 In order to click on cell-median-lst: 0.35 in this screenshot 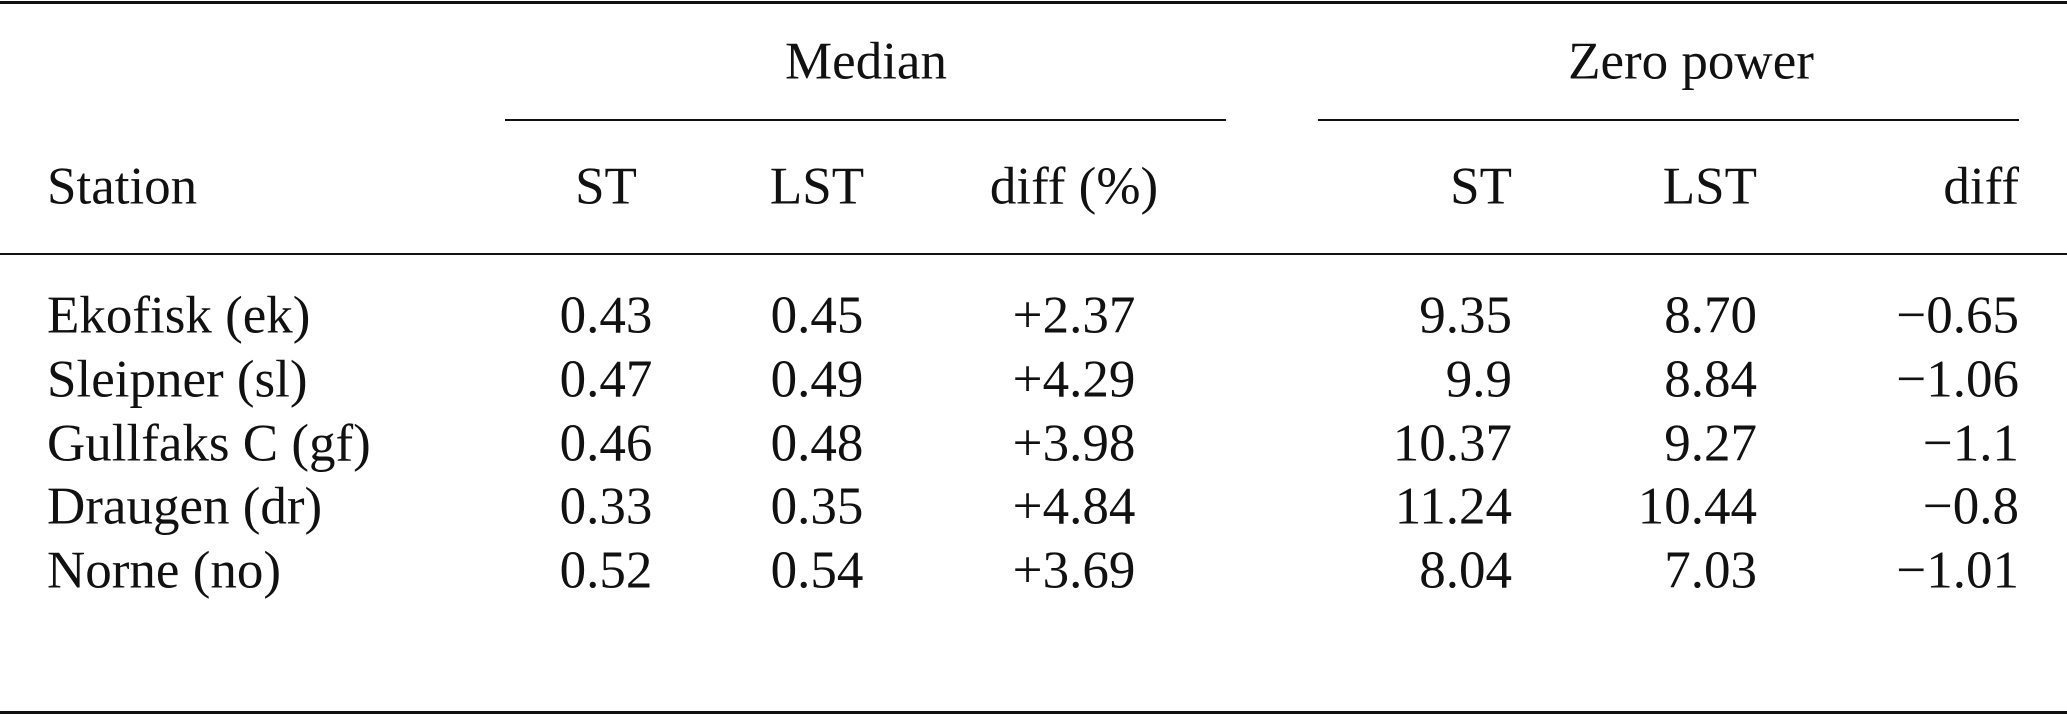, I will do `click(817, 506)`.